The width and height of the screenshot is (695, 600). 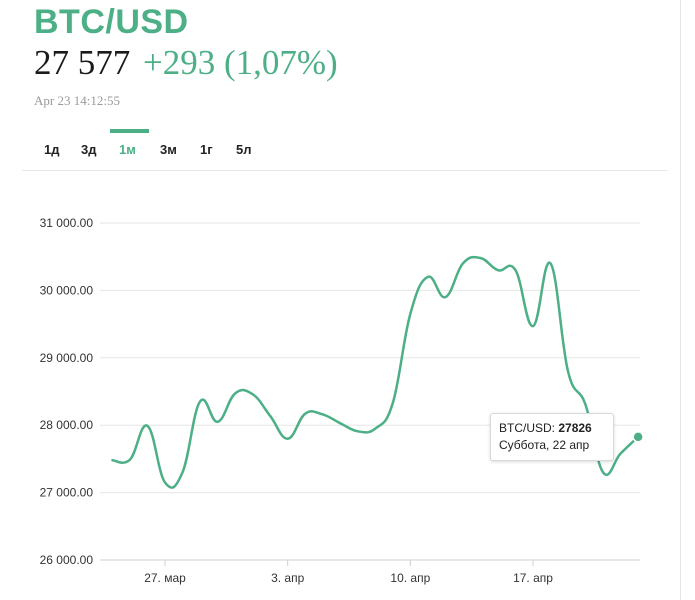 I want to click on tooltip-value: 27826, so click(x=575, y=428).